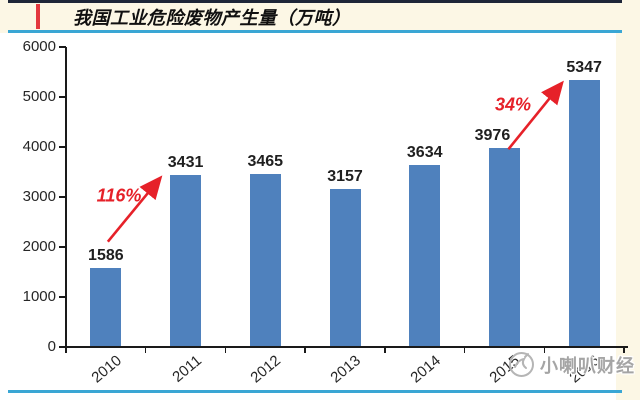 The width and height of the screenshot is (640, 400). I want to click on bar-value-label: 5347, so click(584, 67).